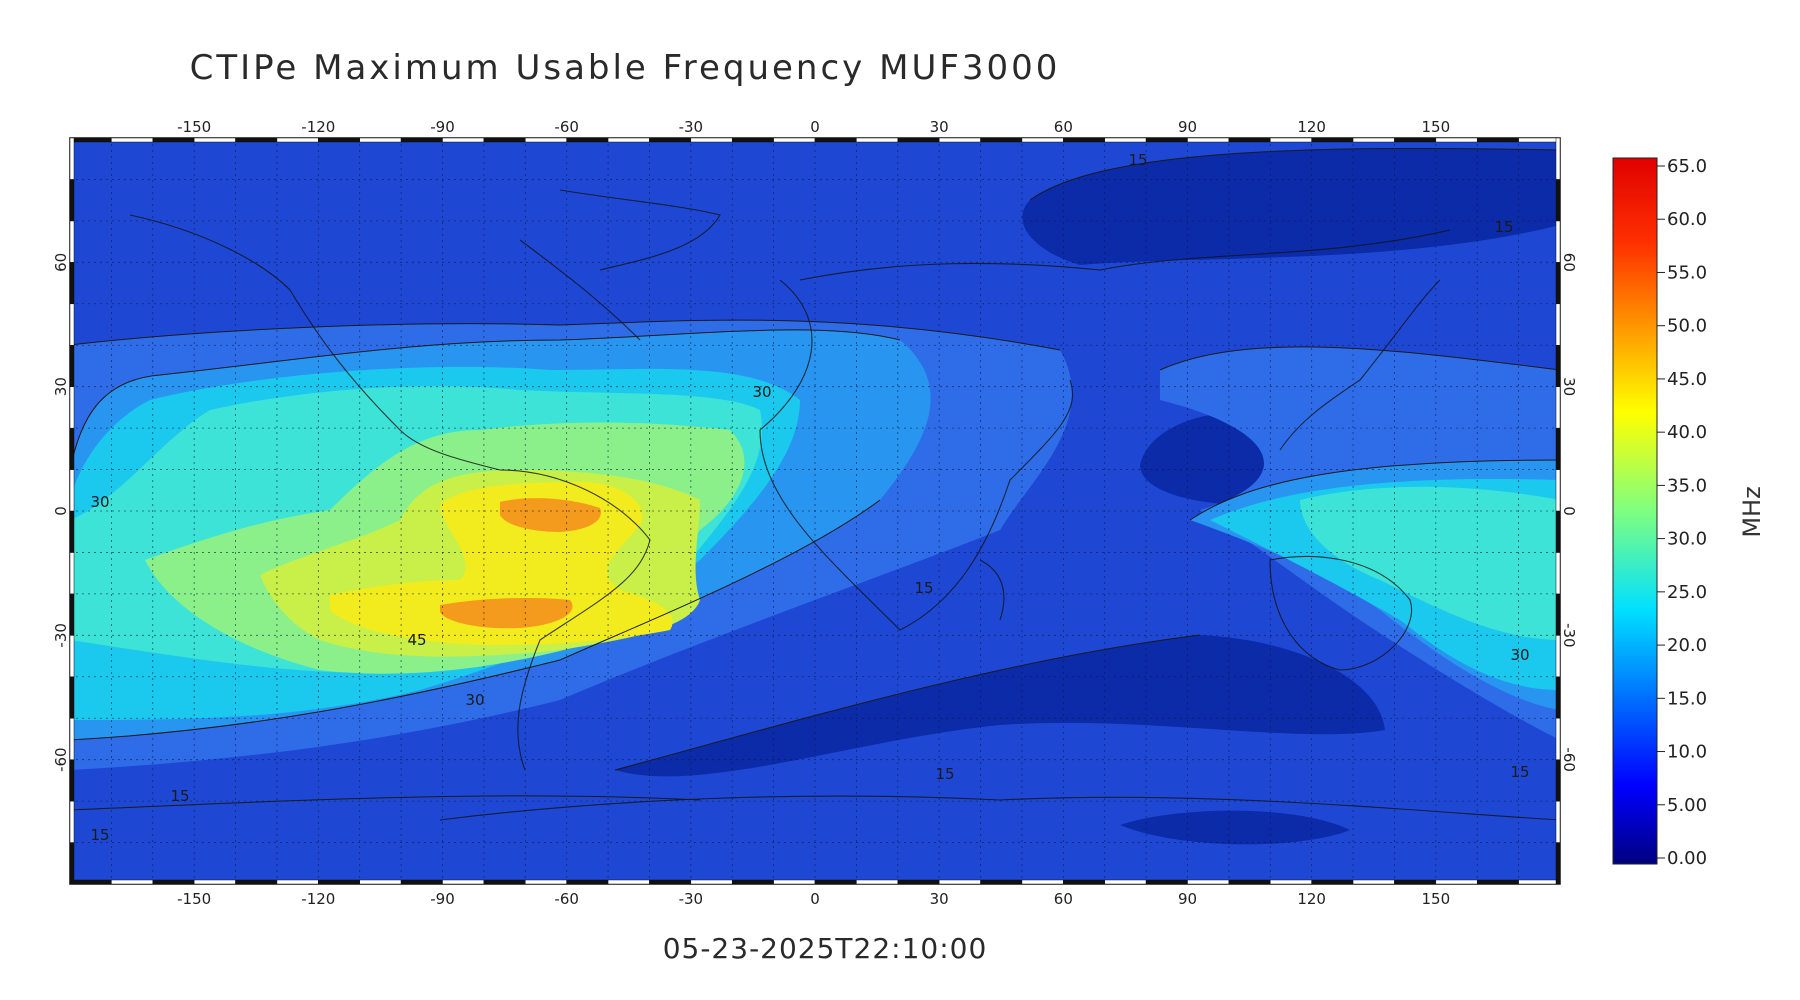 The height and width of the screenshot is (1000, 1800). Describe the element at coordinates (1436, 127) in the screenshot. I see `lon-tick-top: 150` at that location.